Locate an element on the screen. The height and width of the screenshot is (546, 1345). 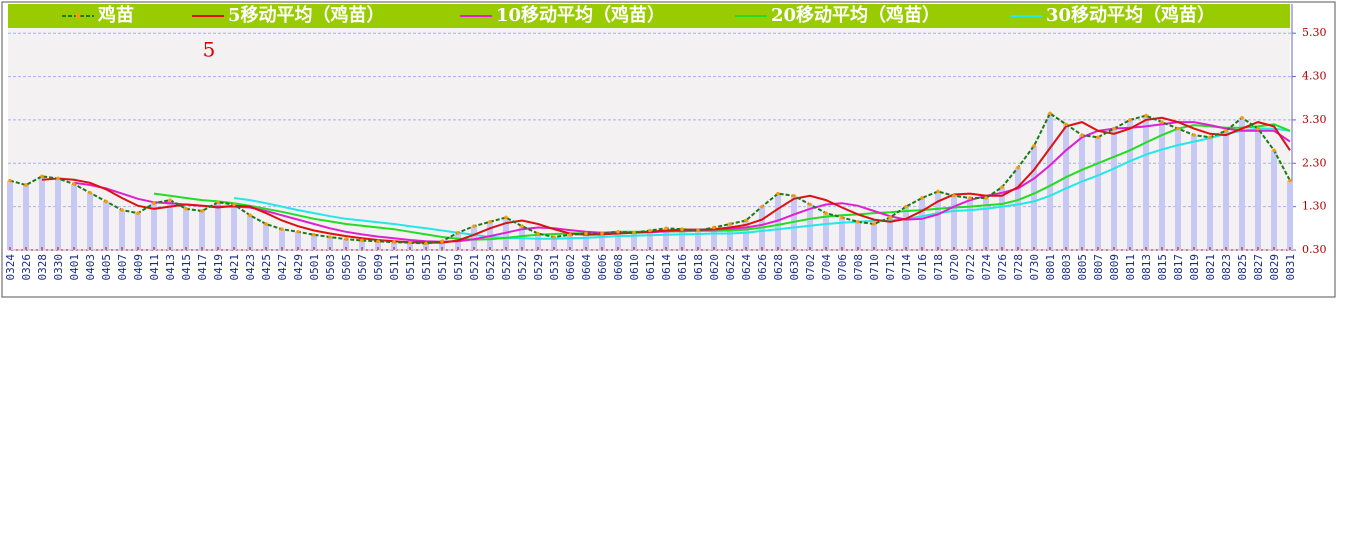
x-tick-label: 0823 is located at coordinates (1226, 267).